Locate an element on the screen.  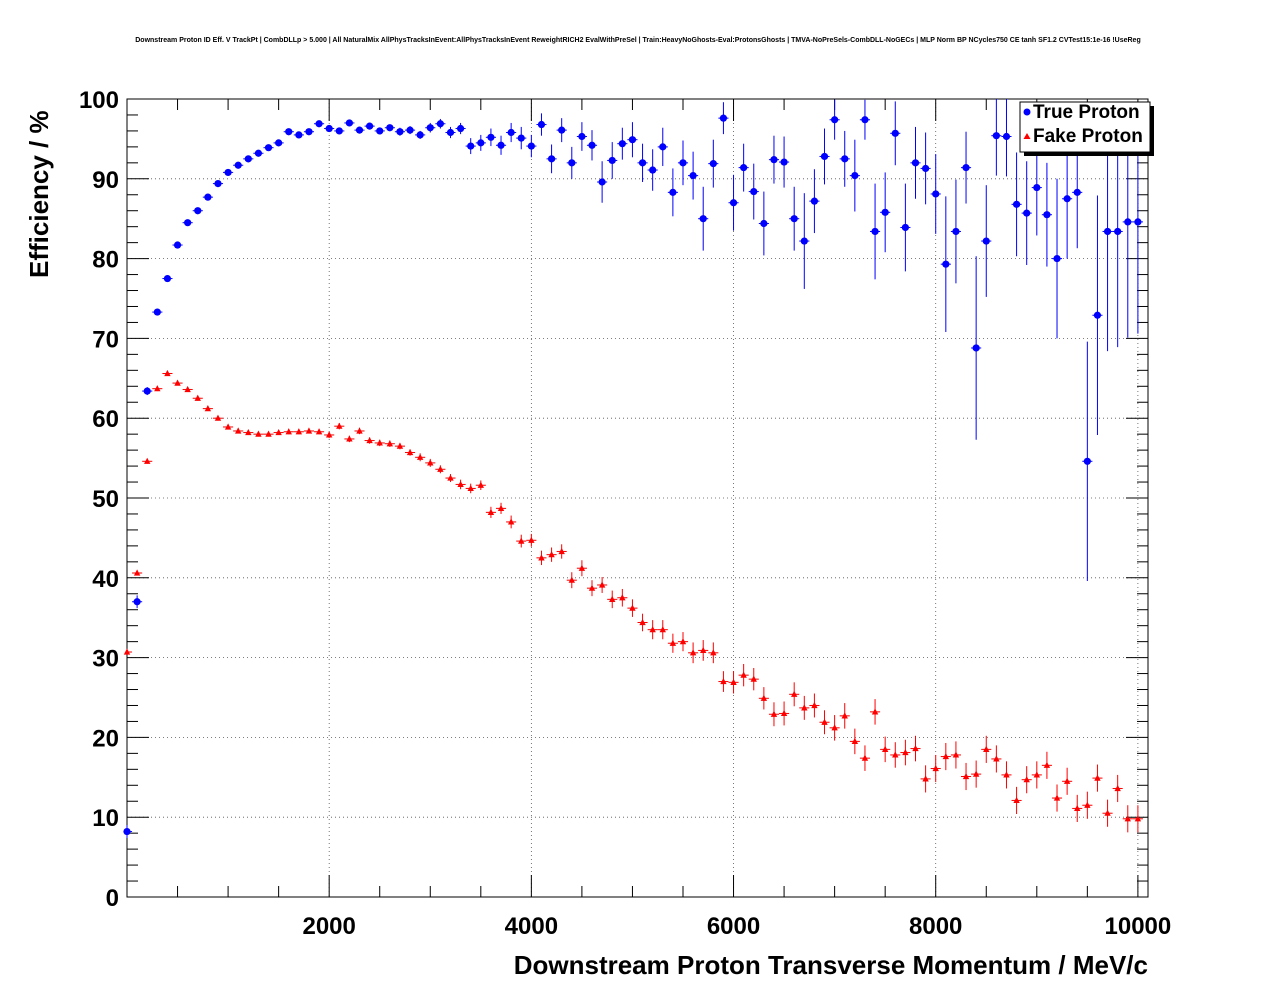
x-tick-label: 2000 is located at coordinates (328, 926).